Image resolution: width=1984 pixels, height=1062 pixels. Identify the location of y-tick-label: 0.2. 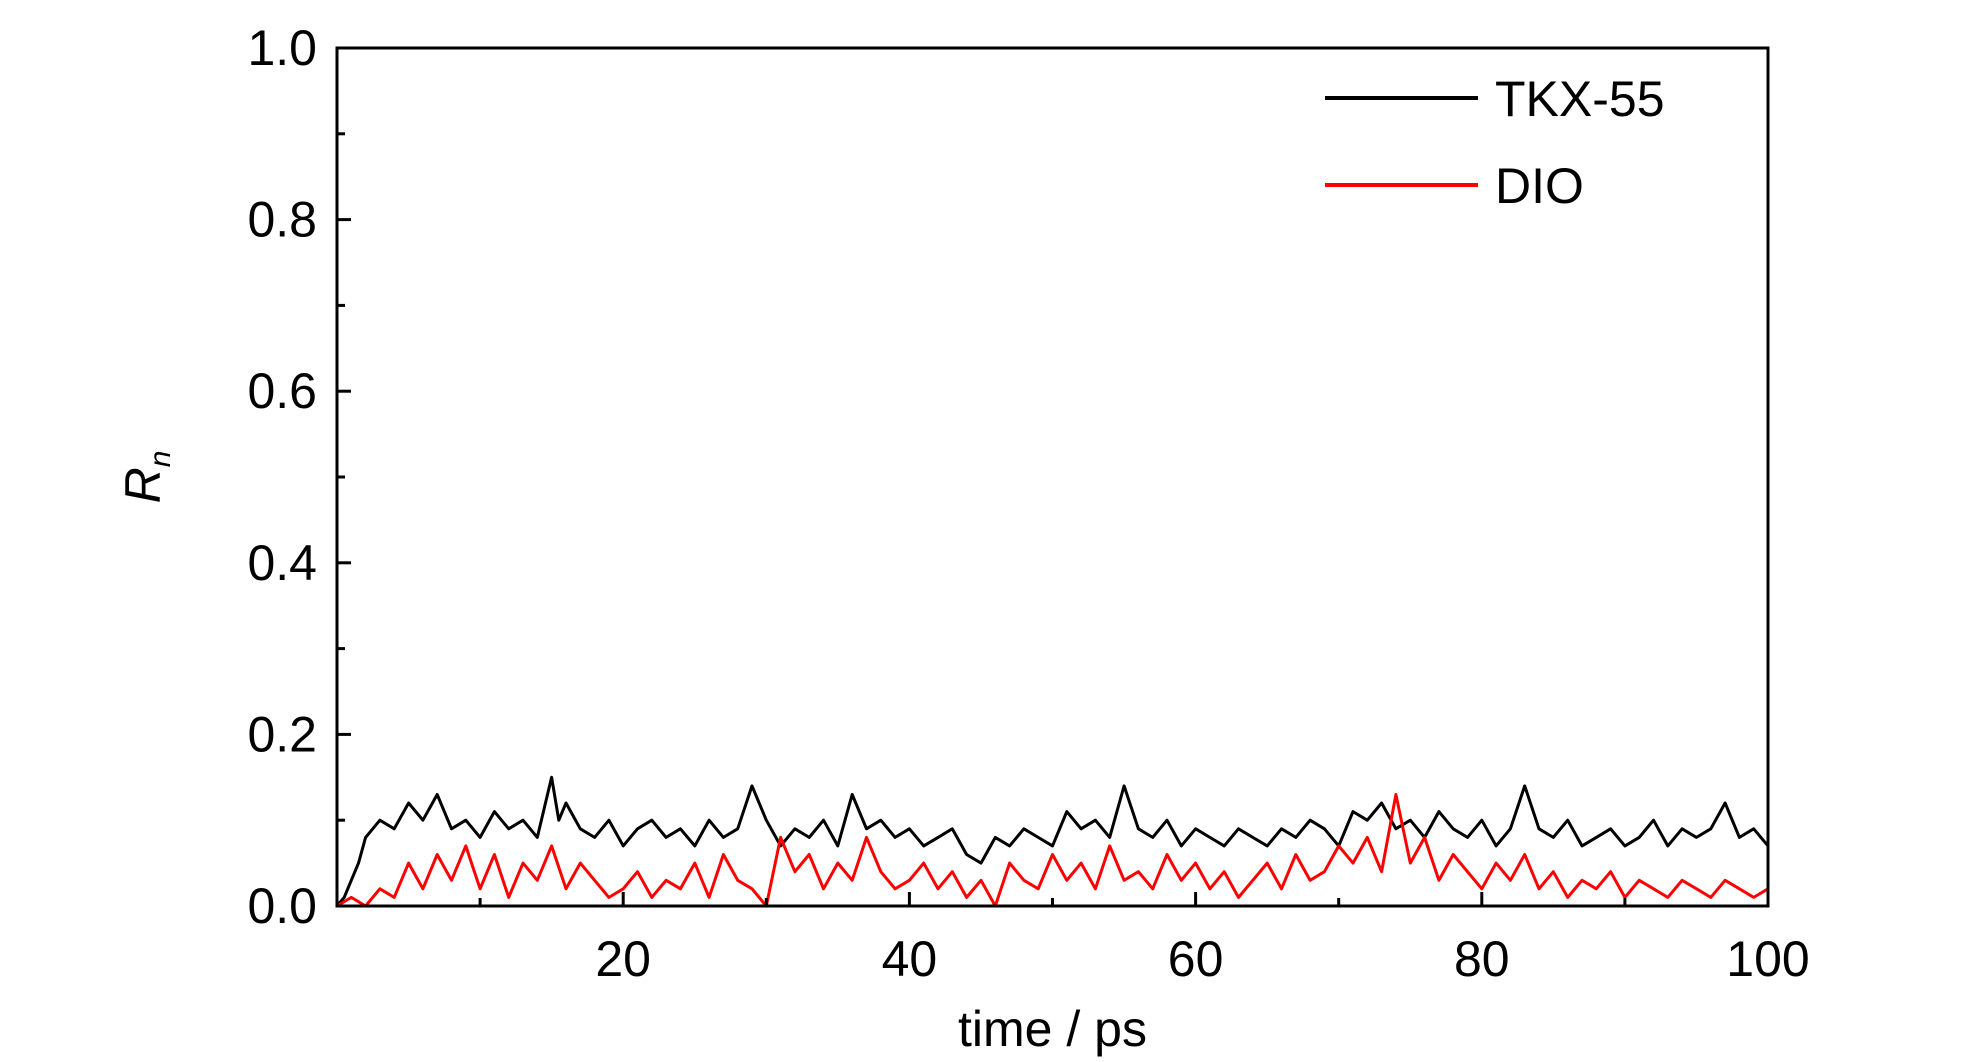
(282, 734).